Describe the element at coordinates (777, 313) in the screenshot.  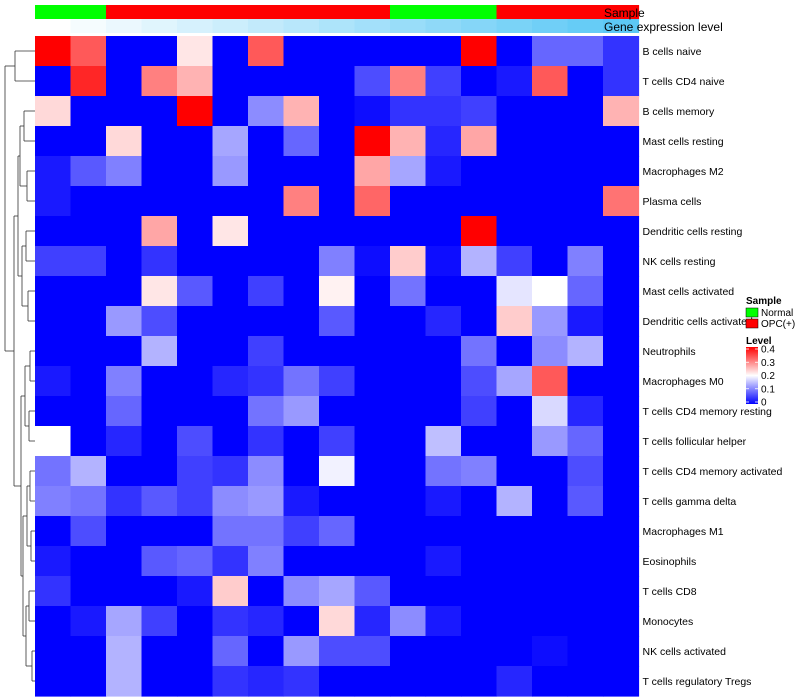
I see `legend-label-normal: Normal` at that location.